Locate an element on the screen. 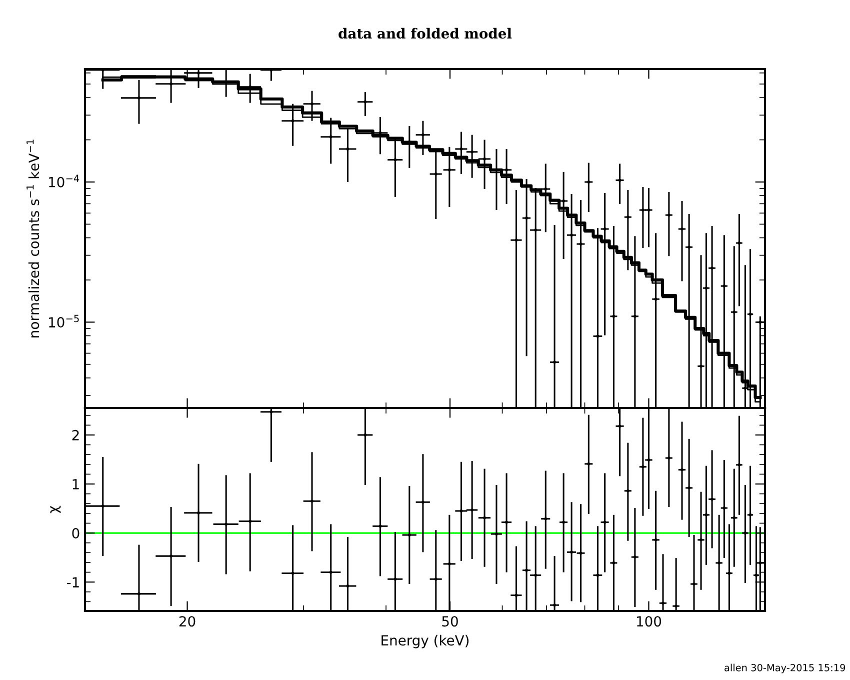 The image size is (850, 680). y-tick-label: 1 is located at coordinates (75, 484).